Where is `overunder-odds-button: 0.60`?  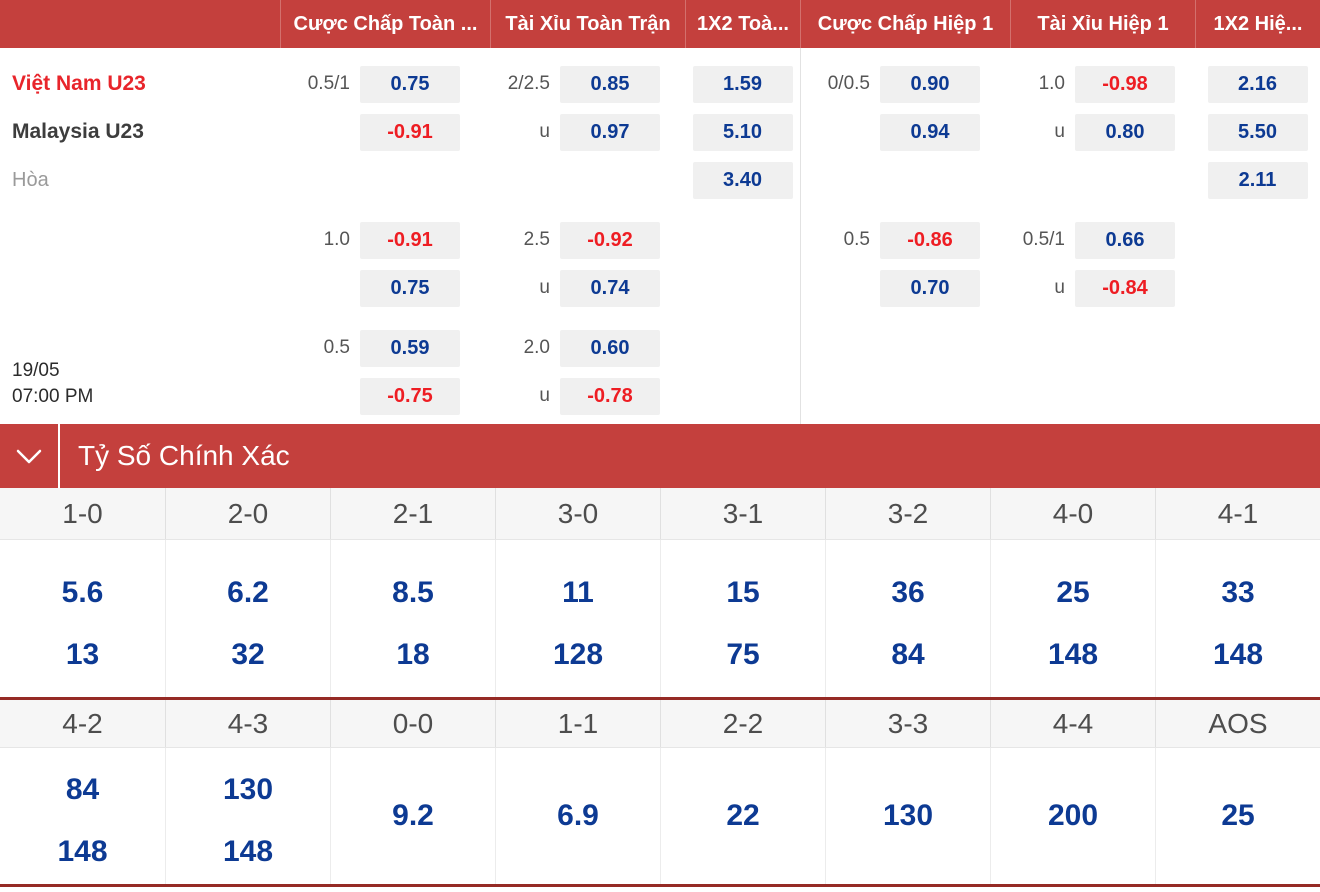
overunder-odds-button: 0.60 is located at coordinates (610, 348).